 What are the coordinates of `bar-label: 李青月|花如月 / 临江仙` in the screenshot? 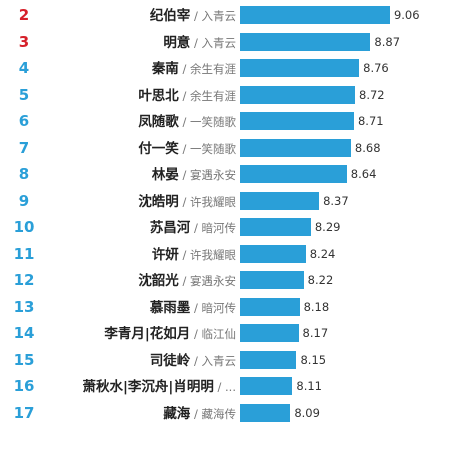 It's located at (170, 333).